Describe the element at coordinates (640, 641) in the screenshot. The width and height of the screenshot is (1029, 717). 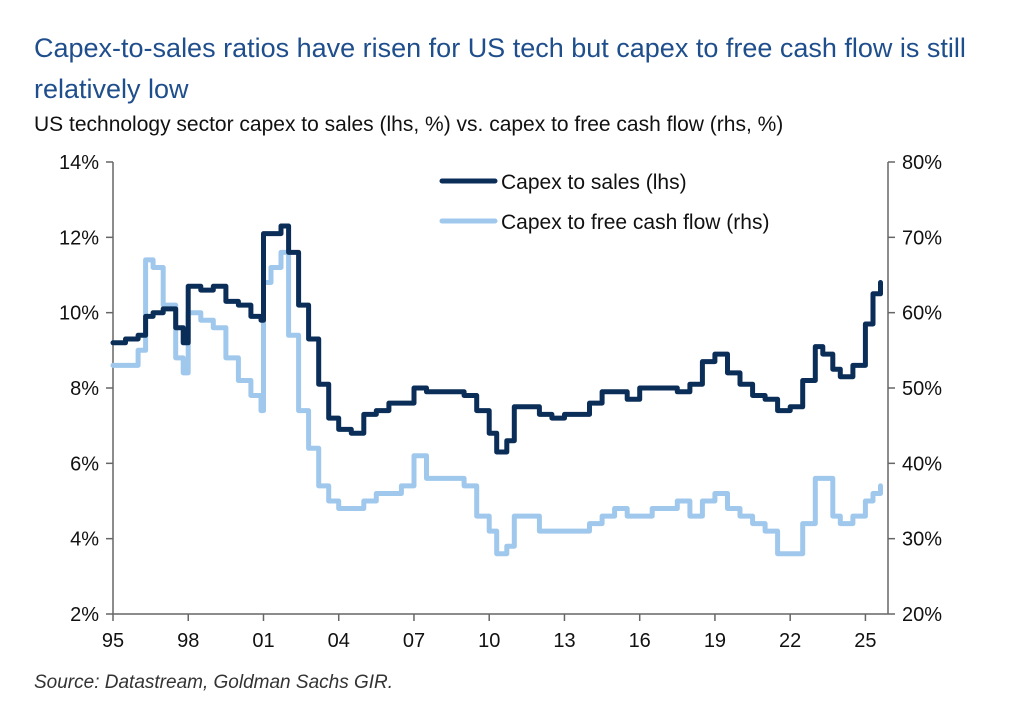
I see `x-tick-label: 16` at that location.